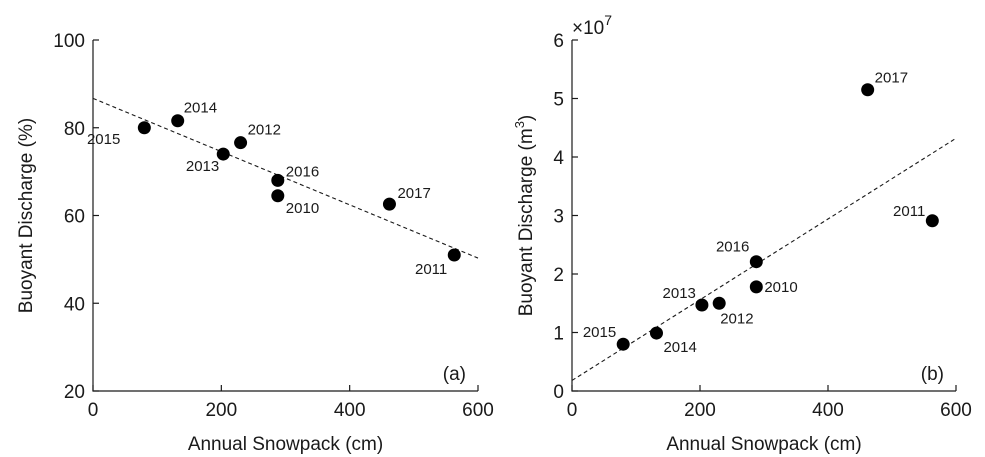 The height and width of the screenshot is (457, 985). I want to click on y-tick-label: 40, so click(74, 304).